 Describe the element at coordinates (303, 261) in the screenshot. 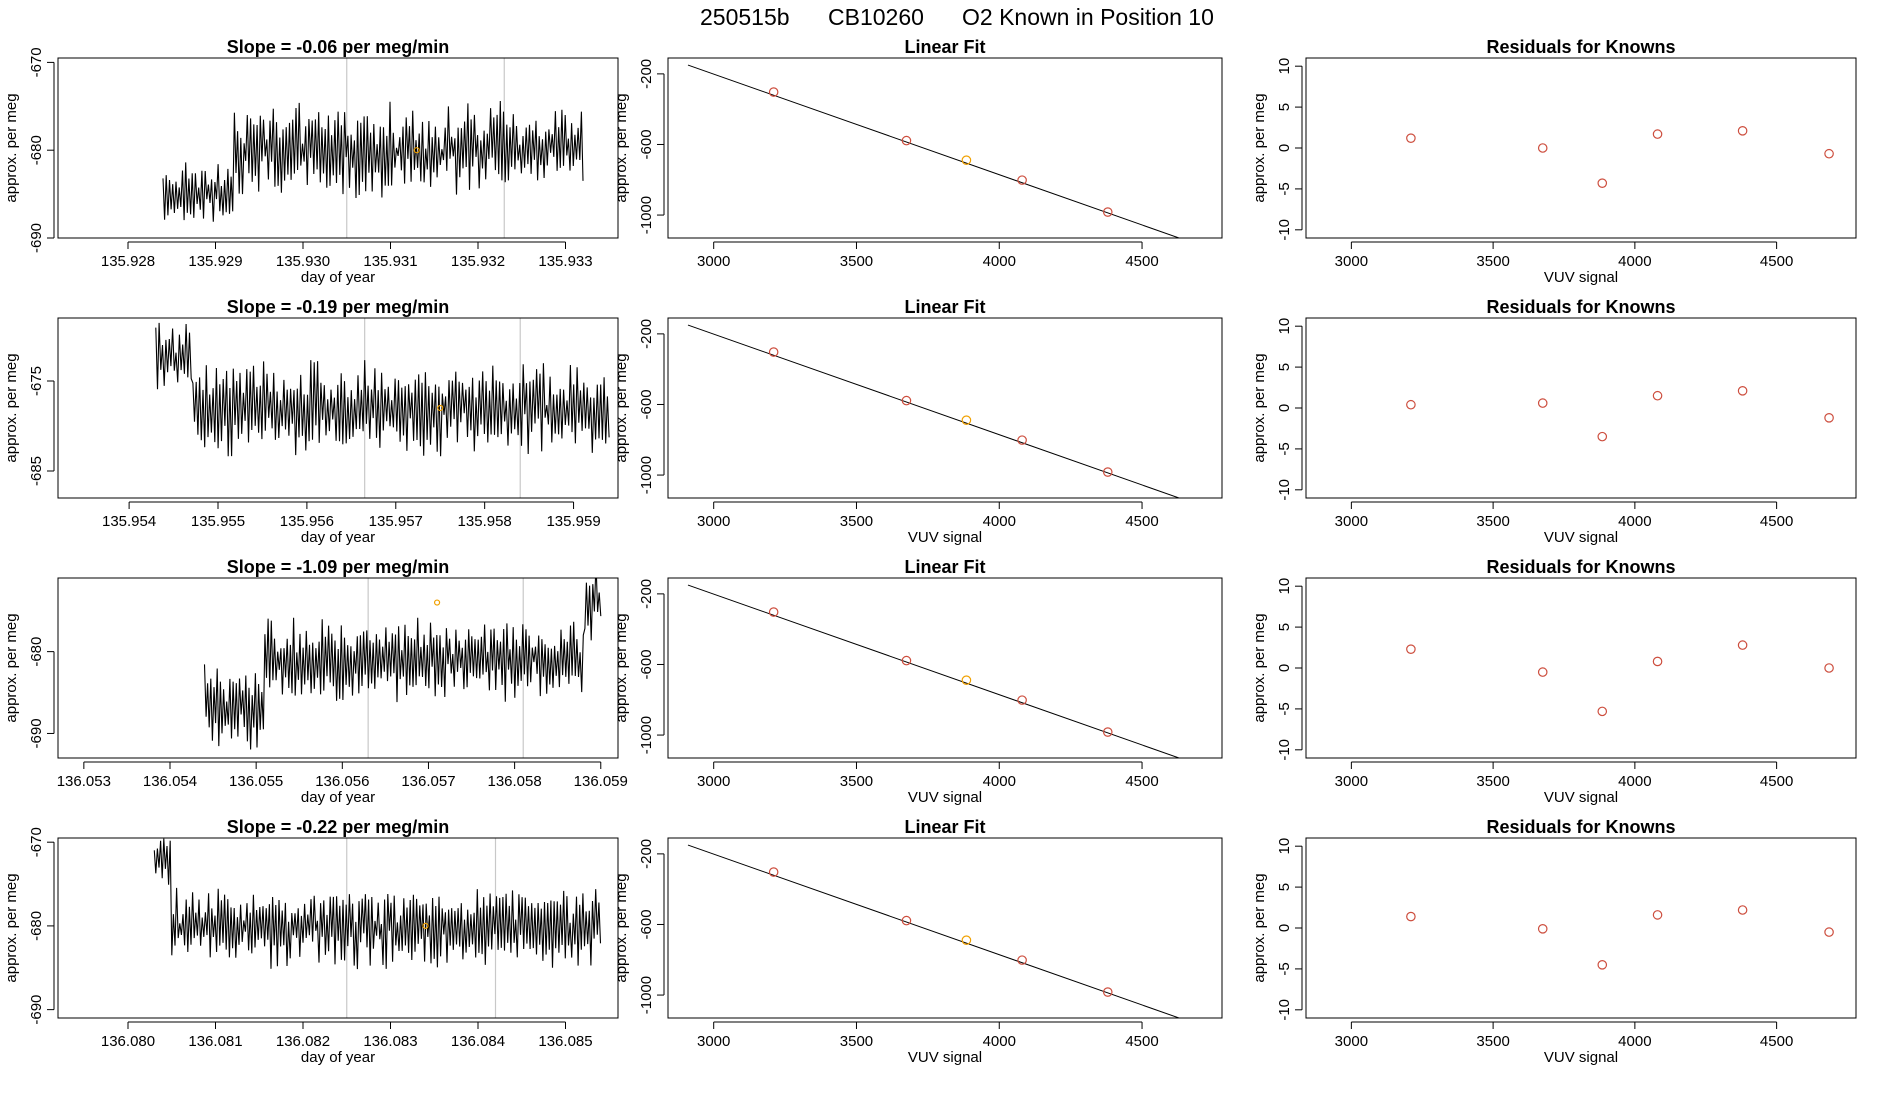

I see `x-tick-label: 135.930` at that location.